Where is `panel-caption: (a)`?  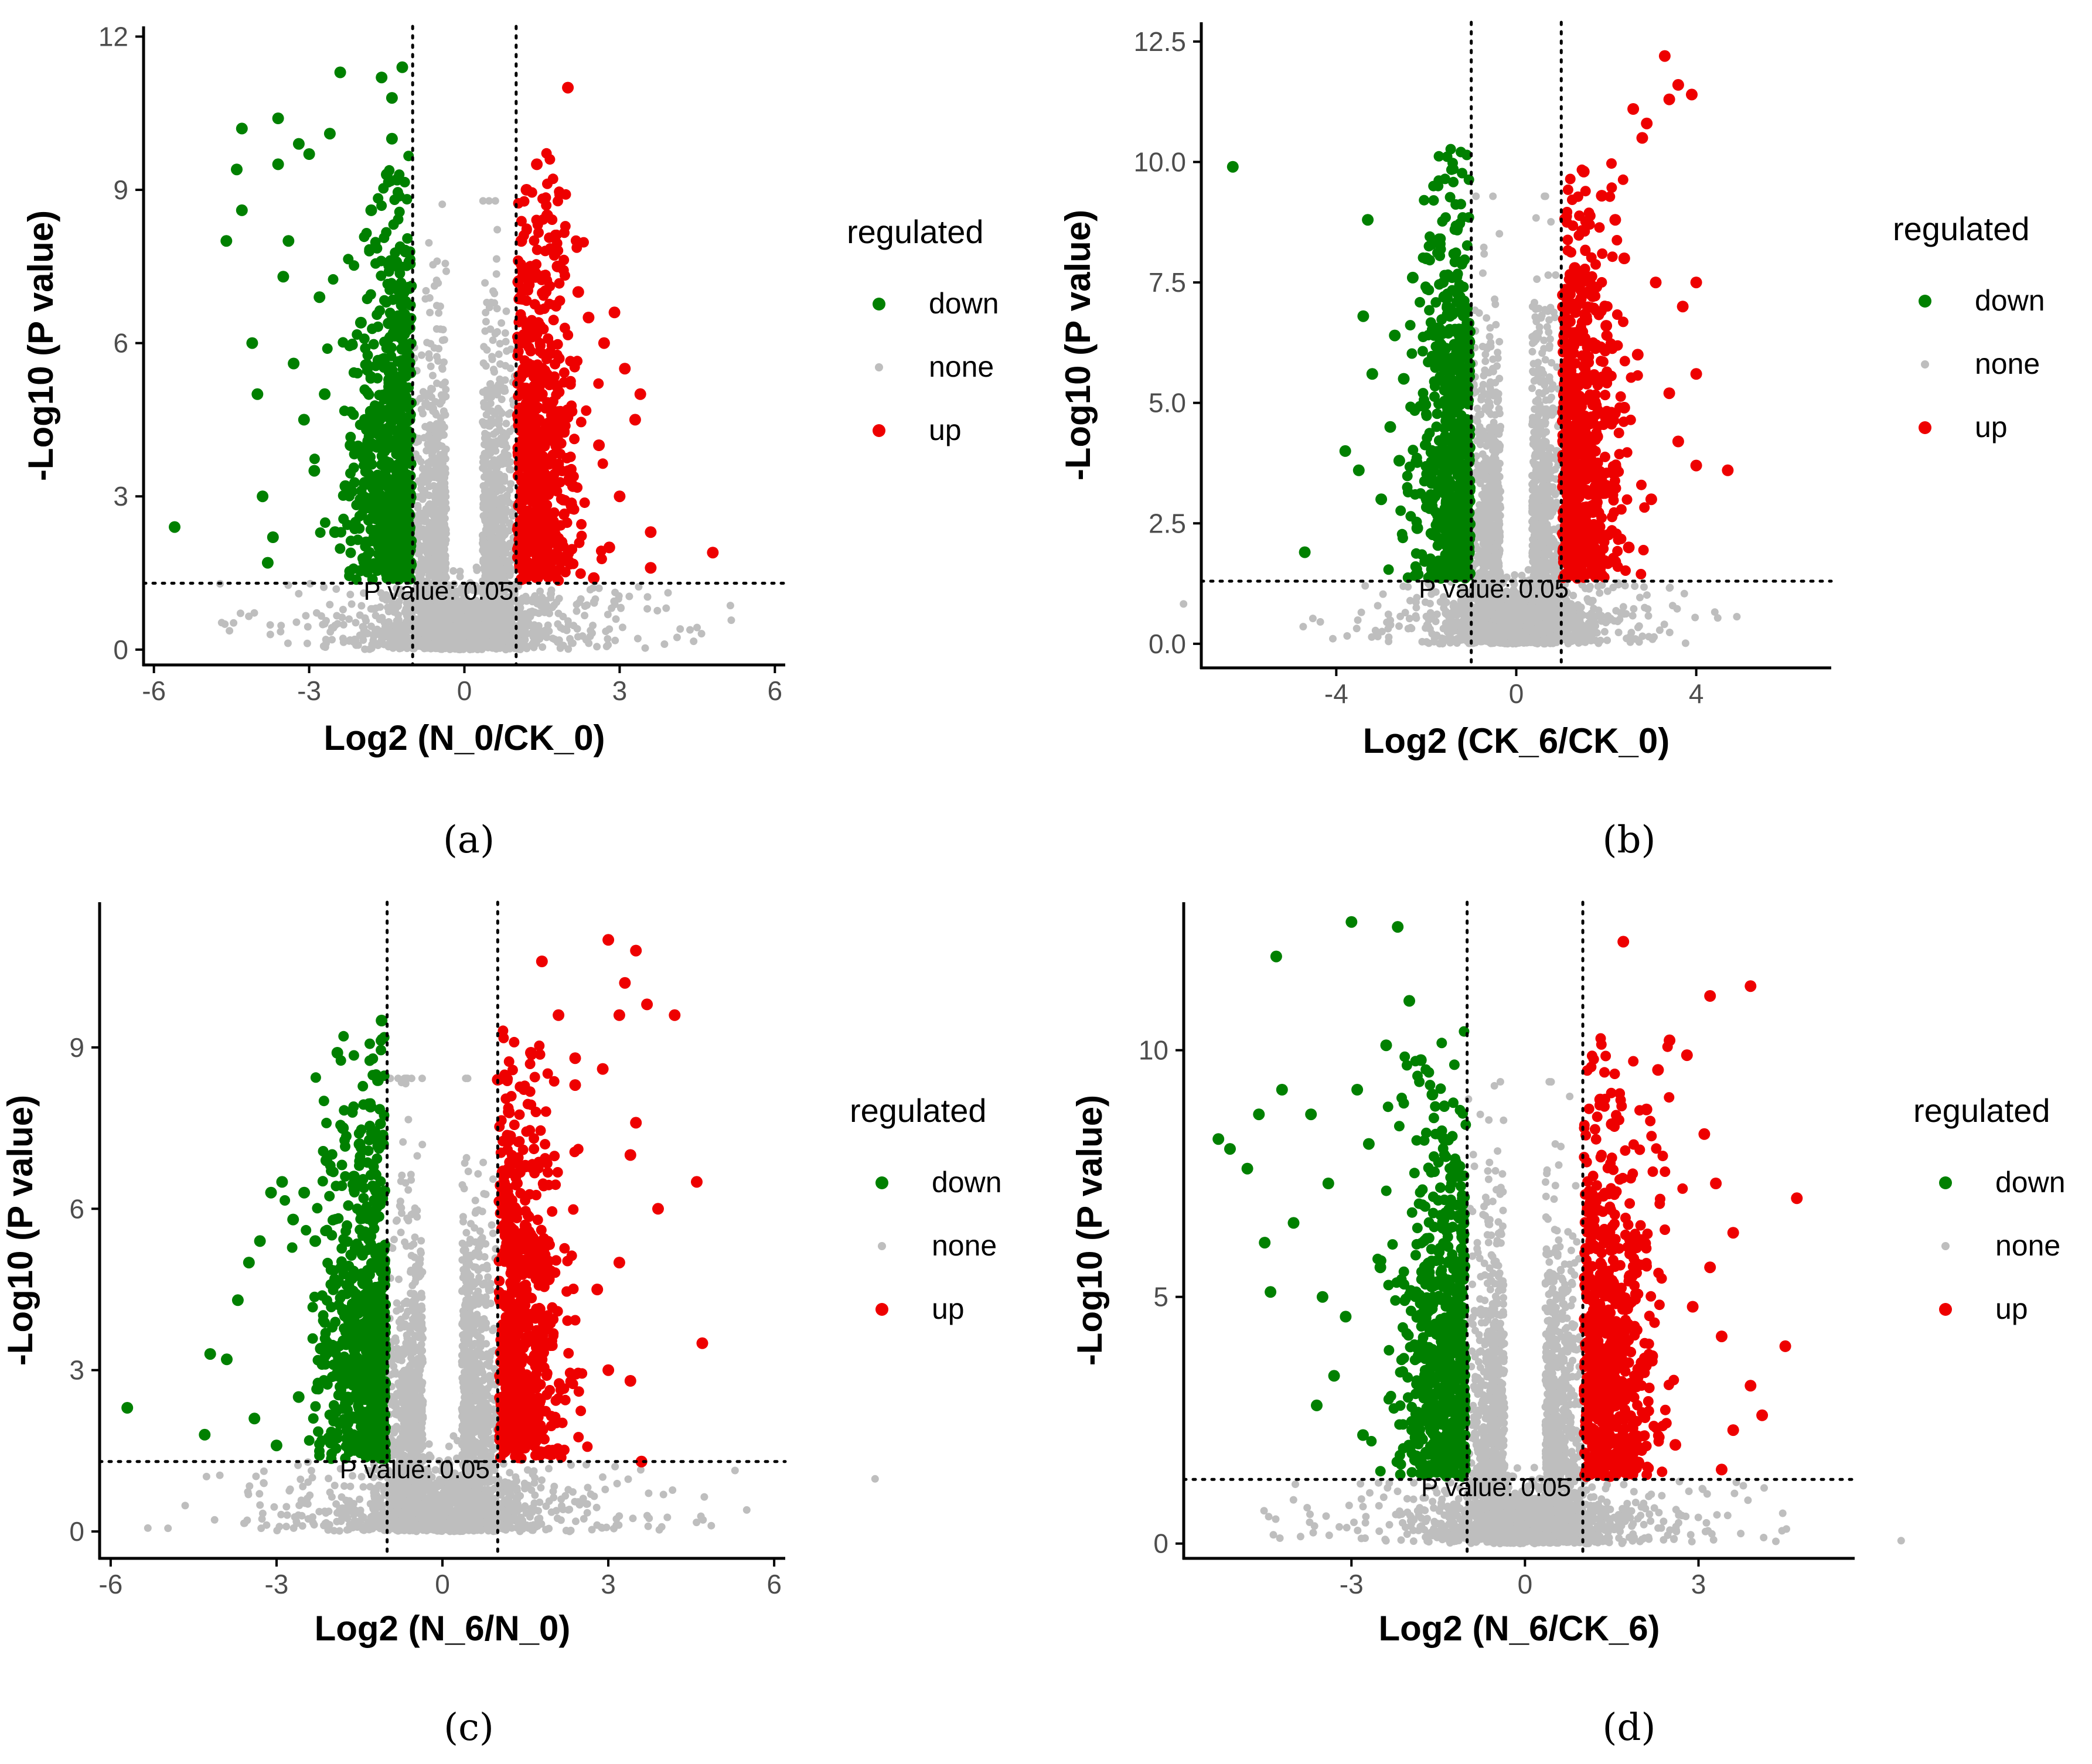
panel-caption: (a) is located at coordinates (469, 840).